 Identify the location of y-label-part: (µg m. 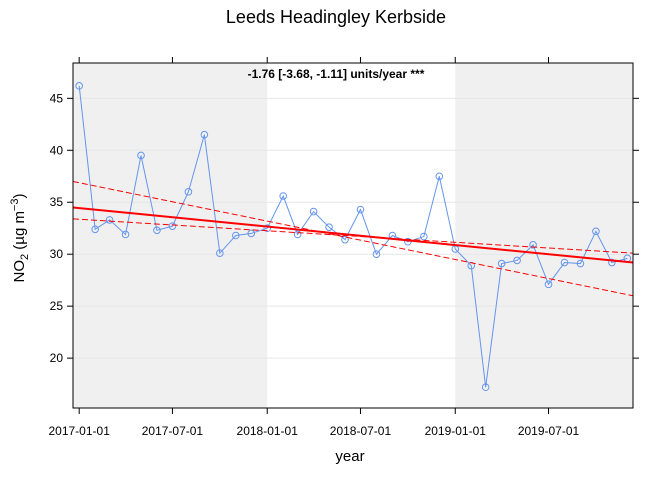
(19, 232).